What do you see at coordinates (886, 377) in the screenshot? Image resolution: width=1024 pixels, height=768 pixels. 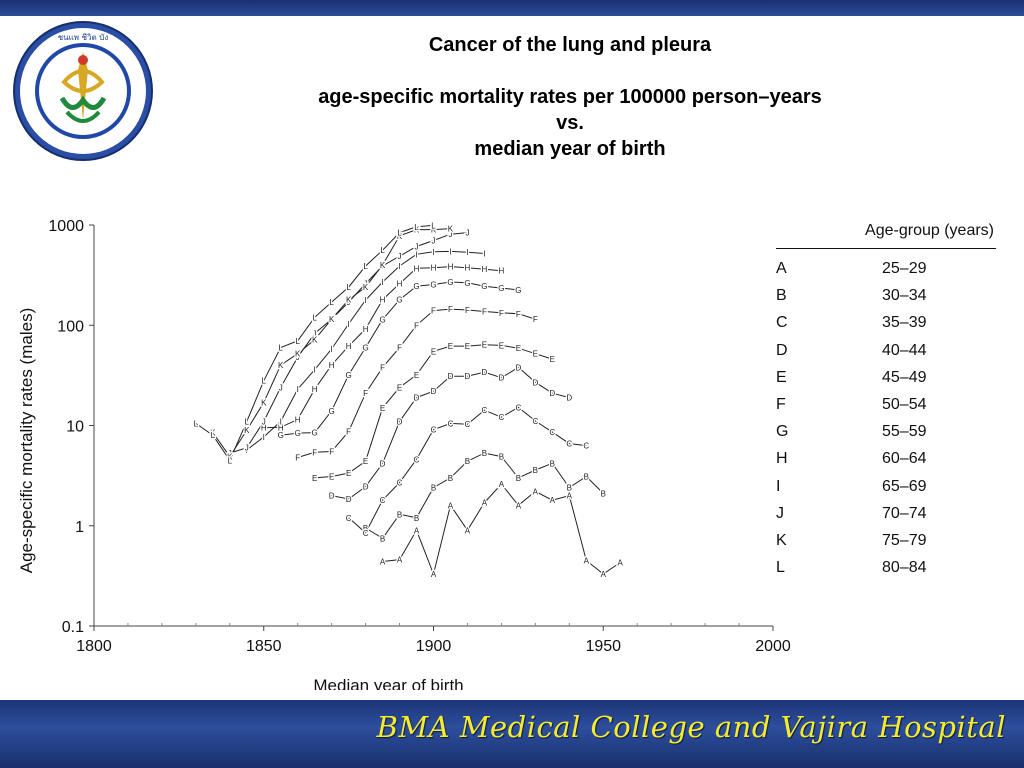 I see `legend-item-e: E 45–49` at bounding box center [886, 377].